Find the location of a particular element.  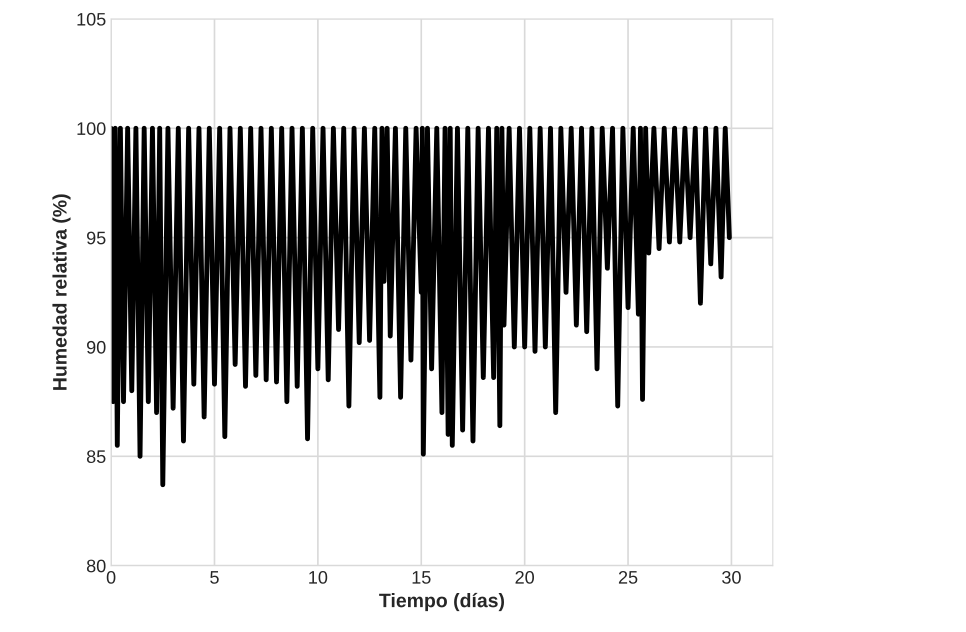

y-tick-label: 85 is located at coordinates (96, 457).